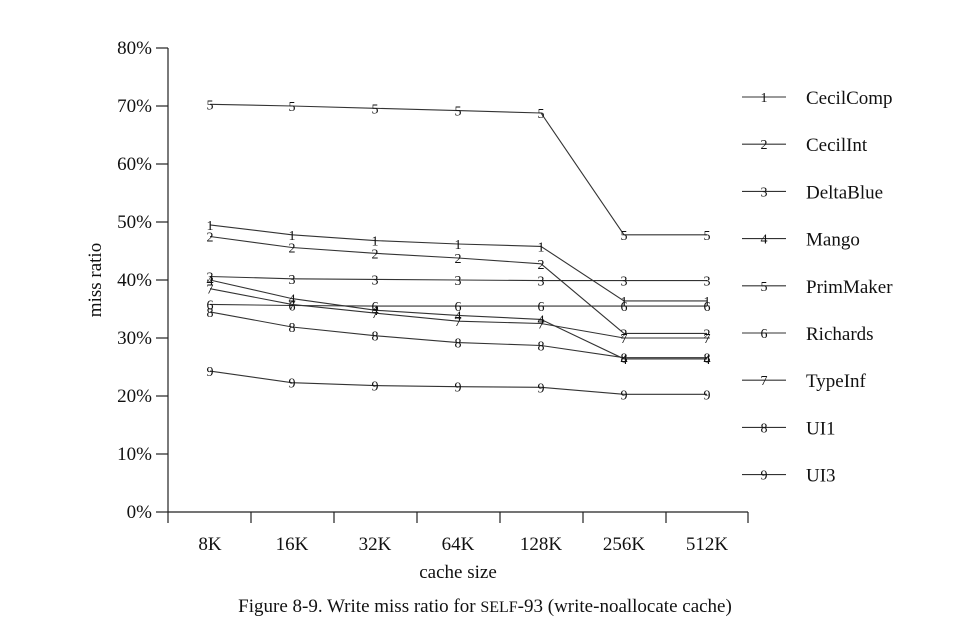 This screenshot has height=630, width=980. What do you see at coordinates (375, 311) in the screenshot?
I see `marker-mango-32k: 4` at bounding box center [375, 311].